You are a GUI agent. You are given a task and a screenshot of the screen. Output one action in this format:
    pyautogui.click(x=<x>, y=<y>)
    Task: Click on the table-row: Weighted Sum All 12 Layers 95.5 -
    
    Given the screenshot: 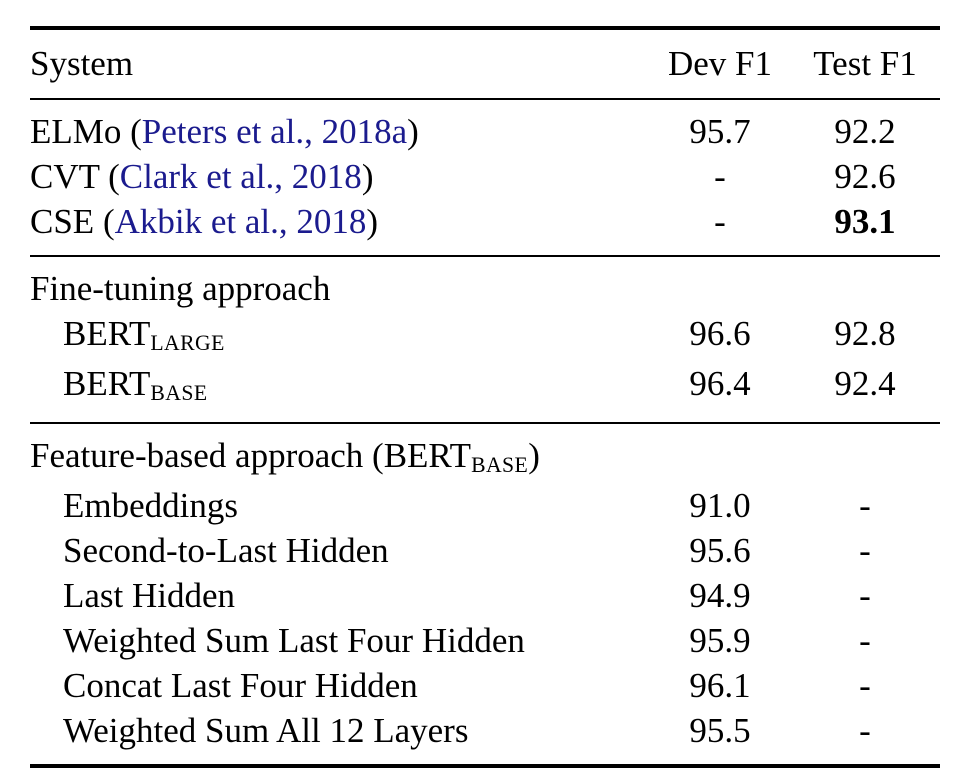 What is the action you would take?
    pyautogui.click(x=485, y=730)
    